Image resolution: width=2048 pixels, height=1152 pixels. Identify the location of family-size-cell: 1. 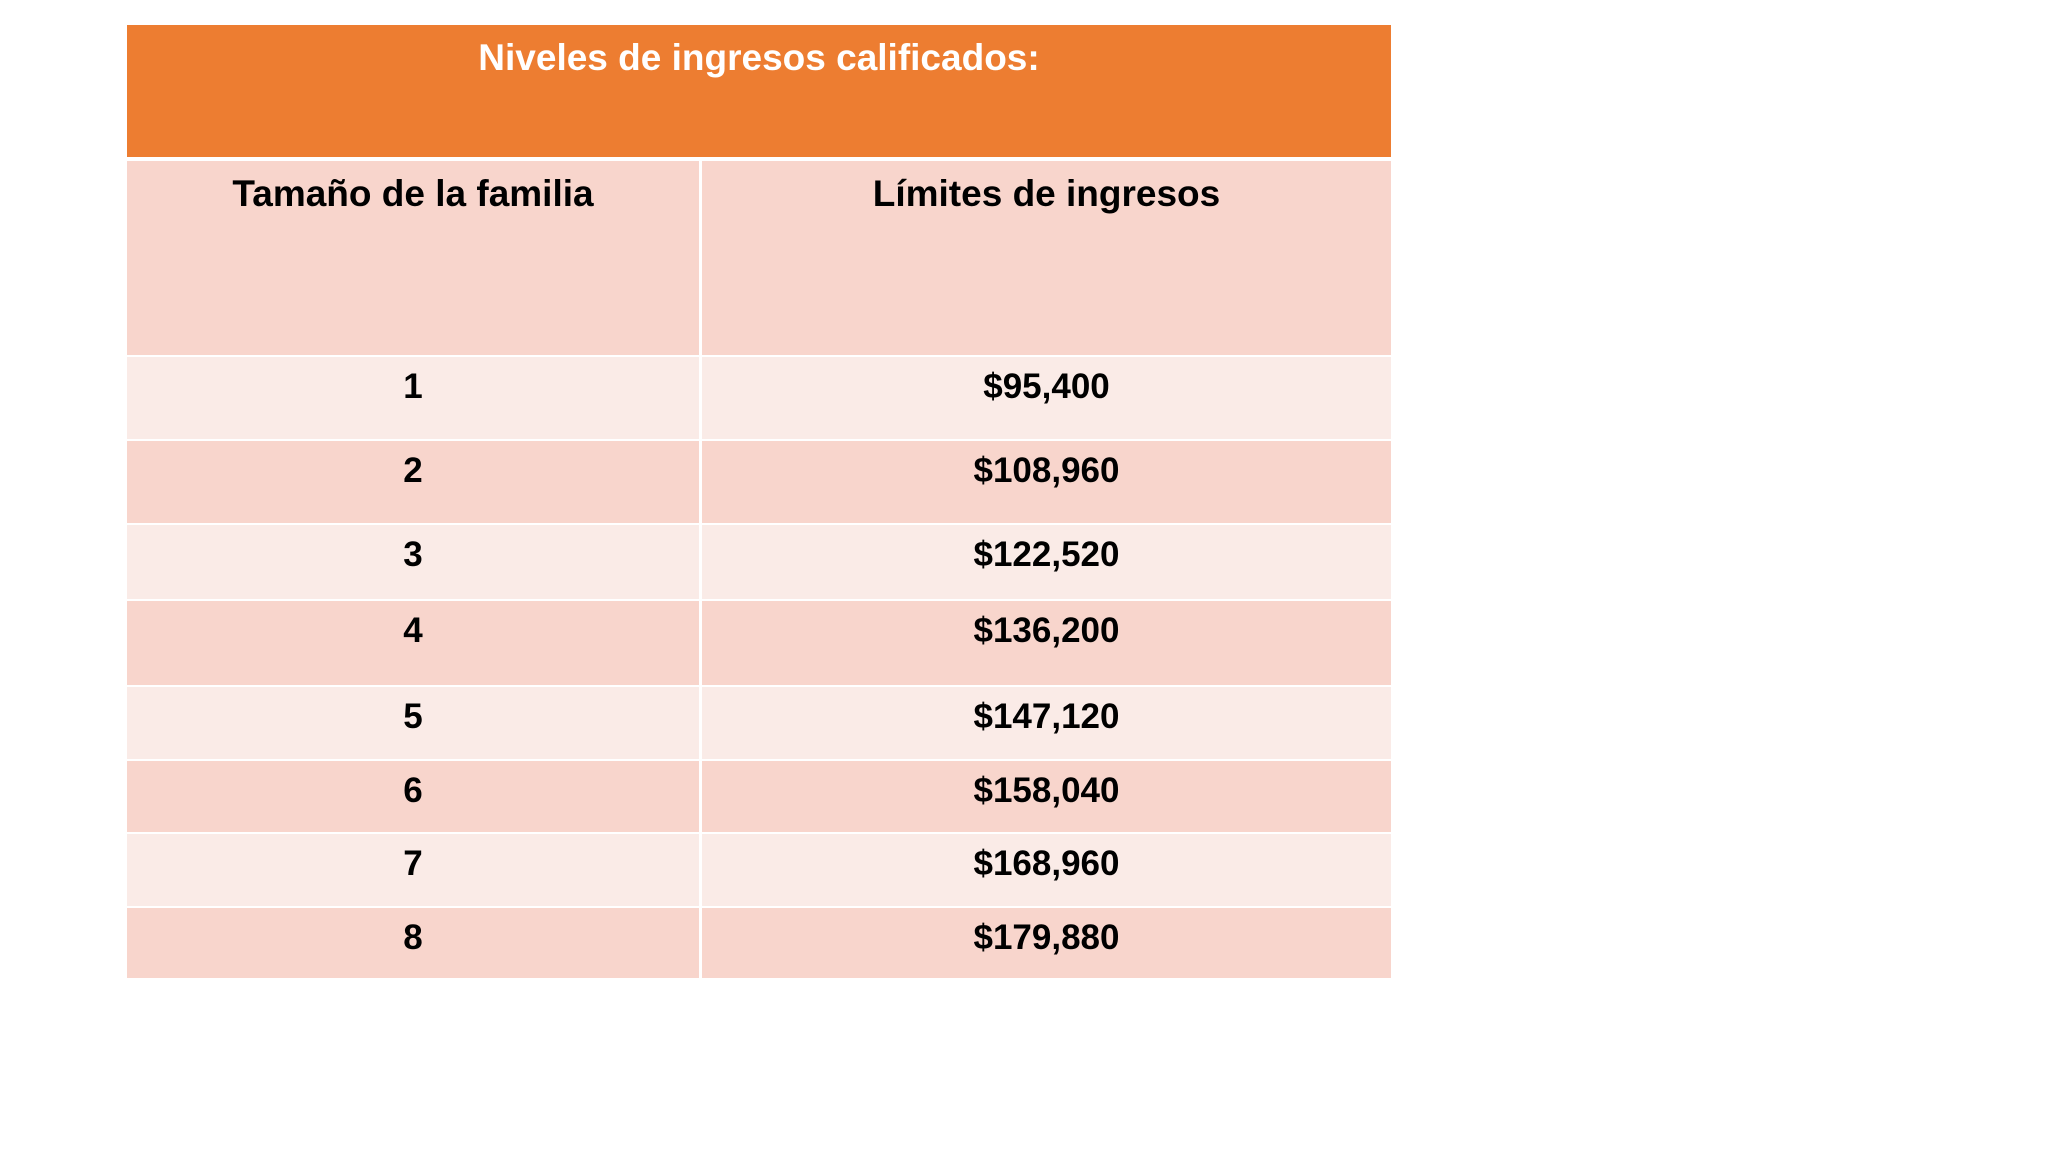
(414, 398).